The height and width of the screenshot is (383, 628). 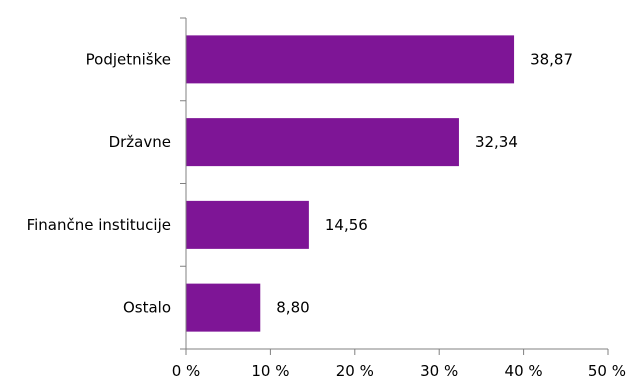 What do you see at coordinates (439, 371) in the screenshot?
I see `x-tick-label-3: 30 %` at bounding box center [439, 371].